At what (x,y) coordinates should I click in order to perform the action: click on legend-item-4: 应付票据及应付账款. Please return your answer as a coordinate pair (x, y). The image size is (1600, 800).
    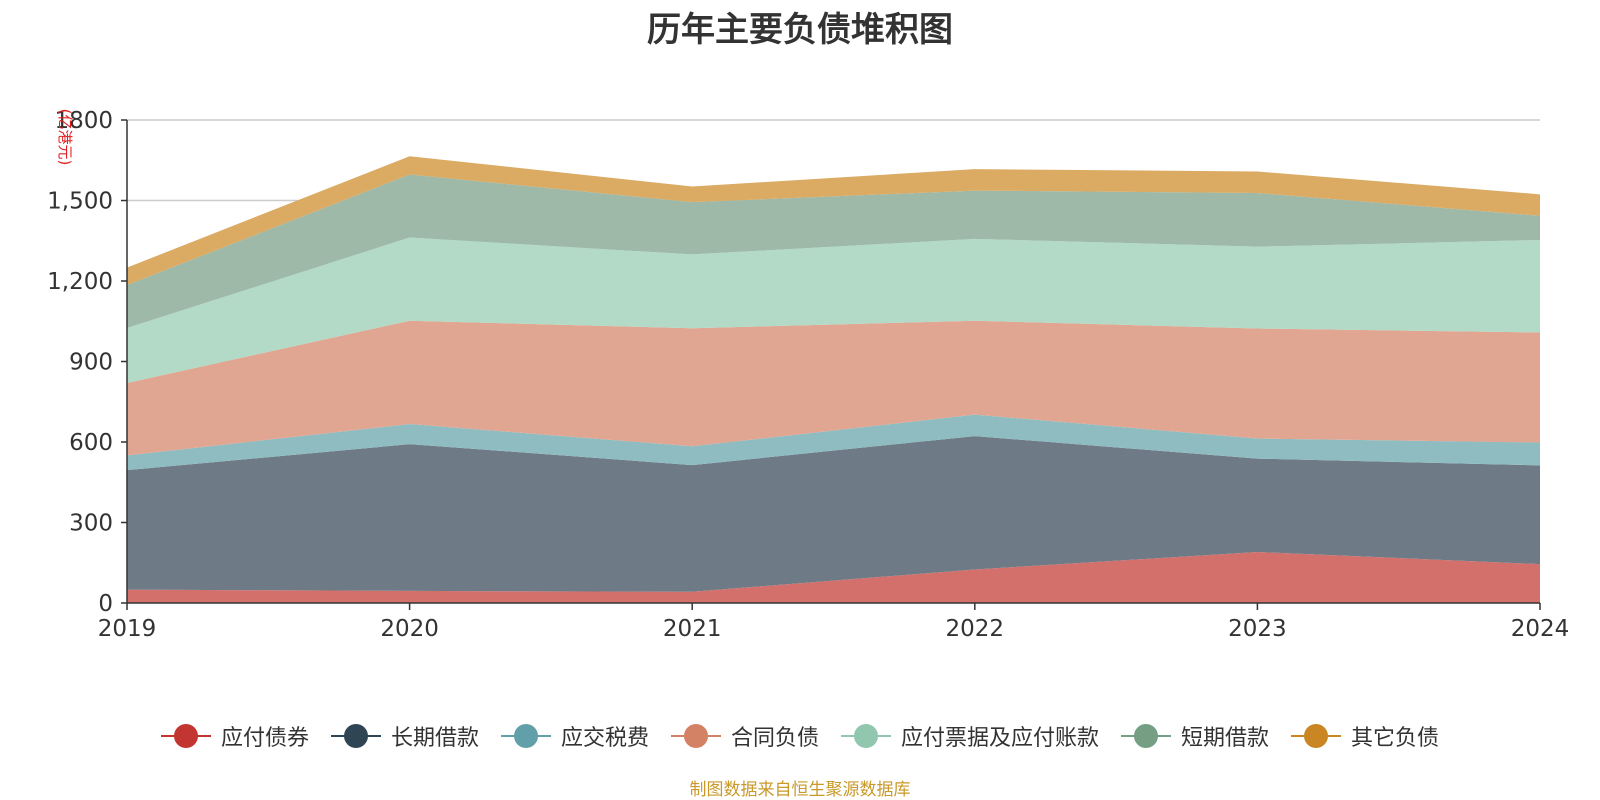
    Looking at the image, I should click on (970, 736).